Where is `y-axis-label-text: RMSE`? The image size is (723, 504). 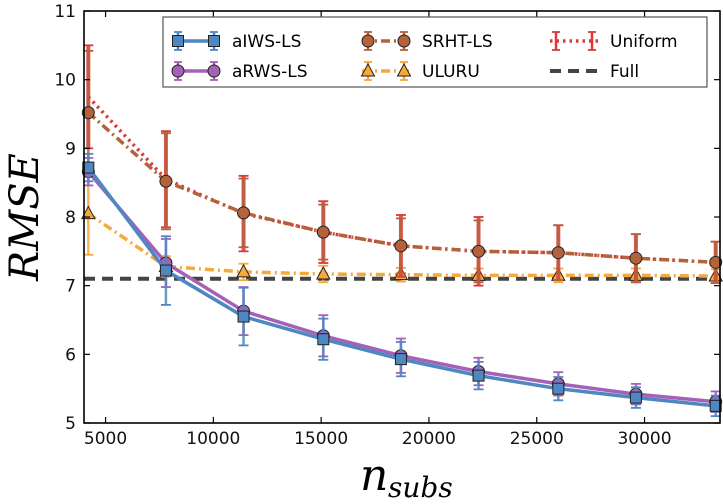 y-axis-label-text: RMSE is located at coordinates (25, 217).